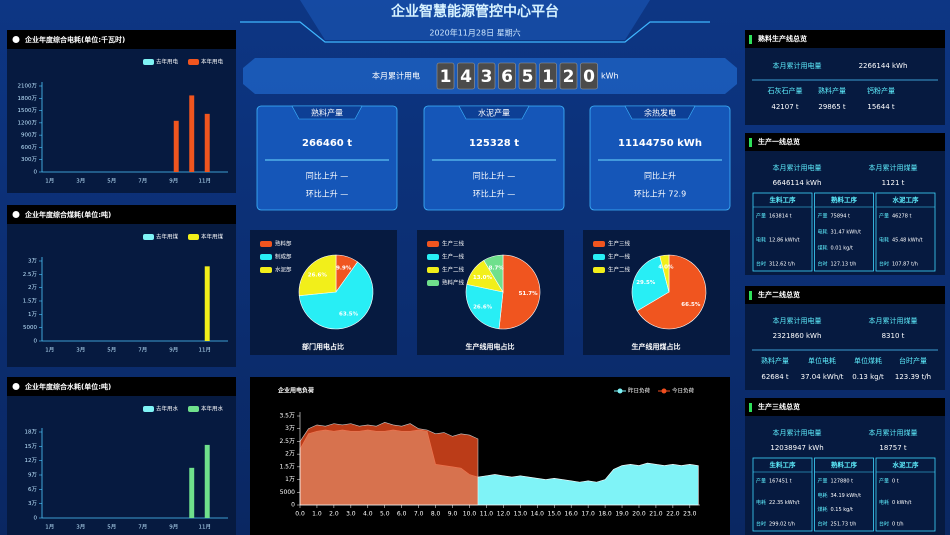 This screenshot has width=950, height=535. I want to click on y-tick-label: 1万, so click(290, 479).